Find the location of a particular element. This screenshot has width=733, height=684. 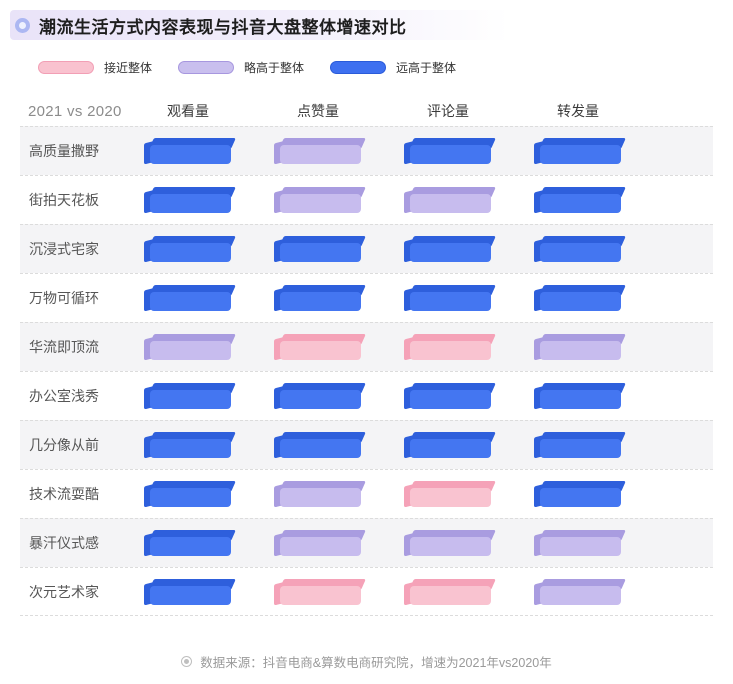

legend-item: 略高于整体 is located at coordinates (241, 67).